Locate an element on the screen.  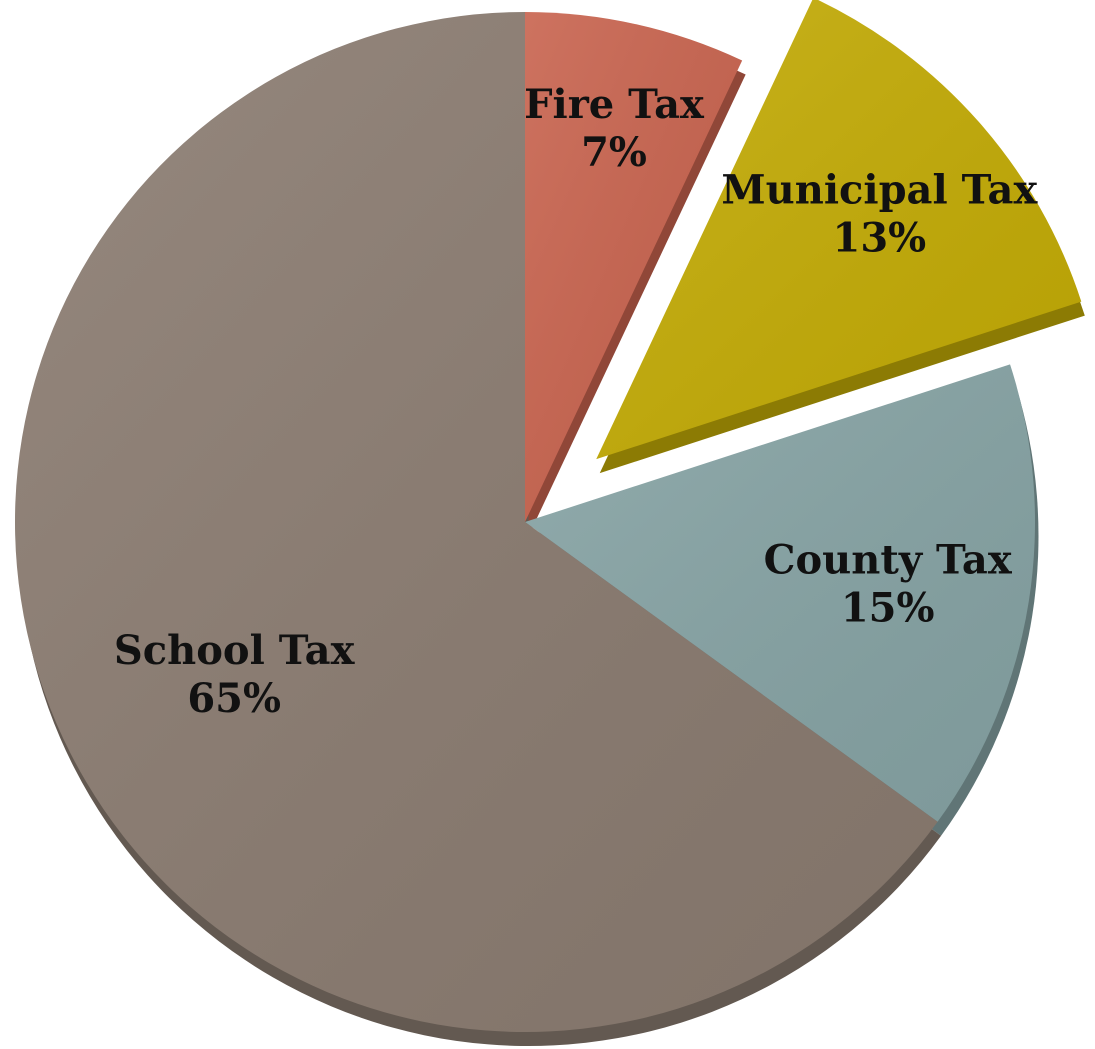
slice-value-school-tax: 65% is located at coordinates (234, 698).